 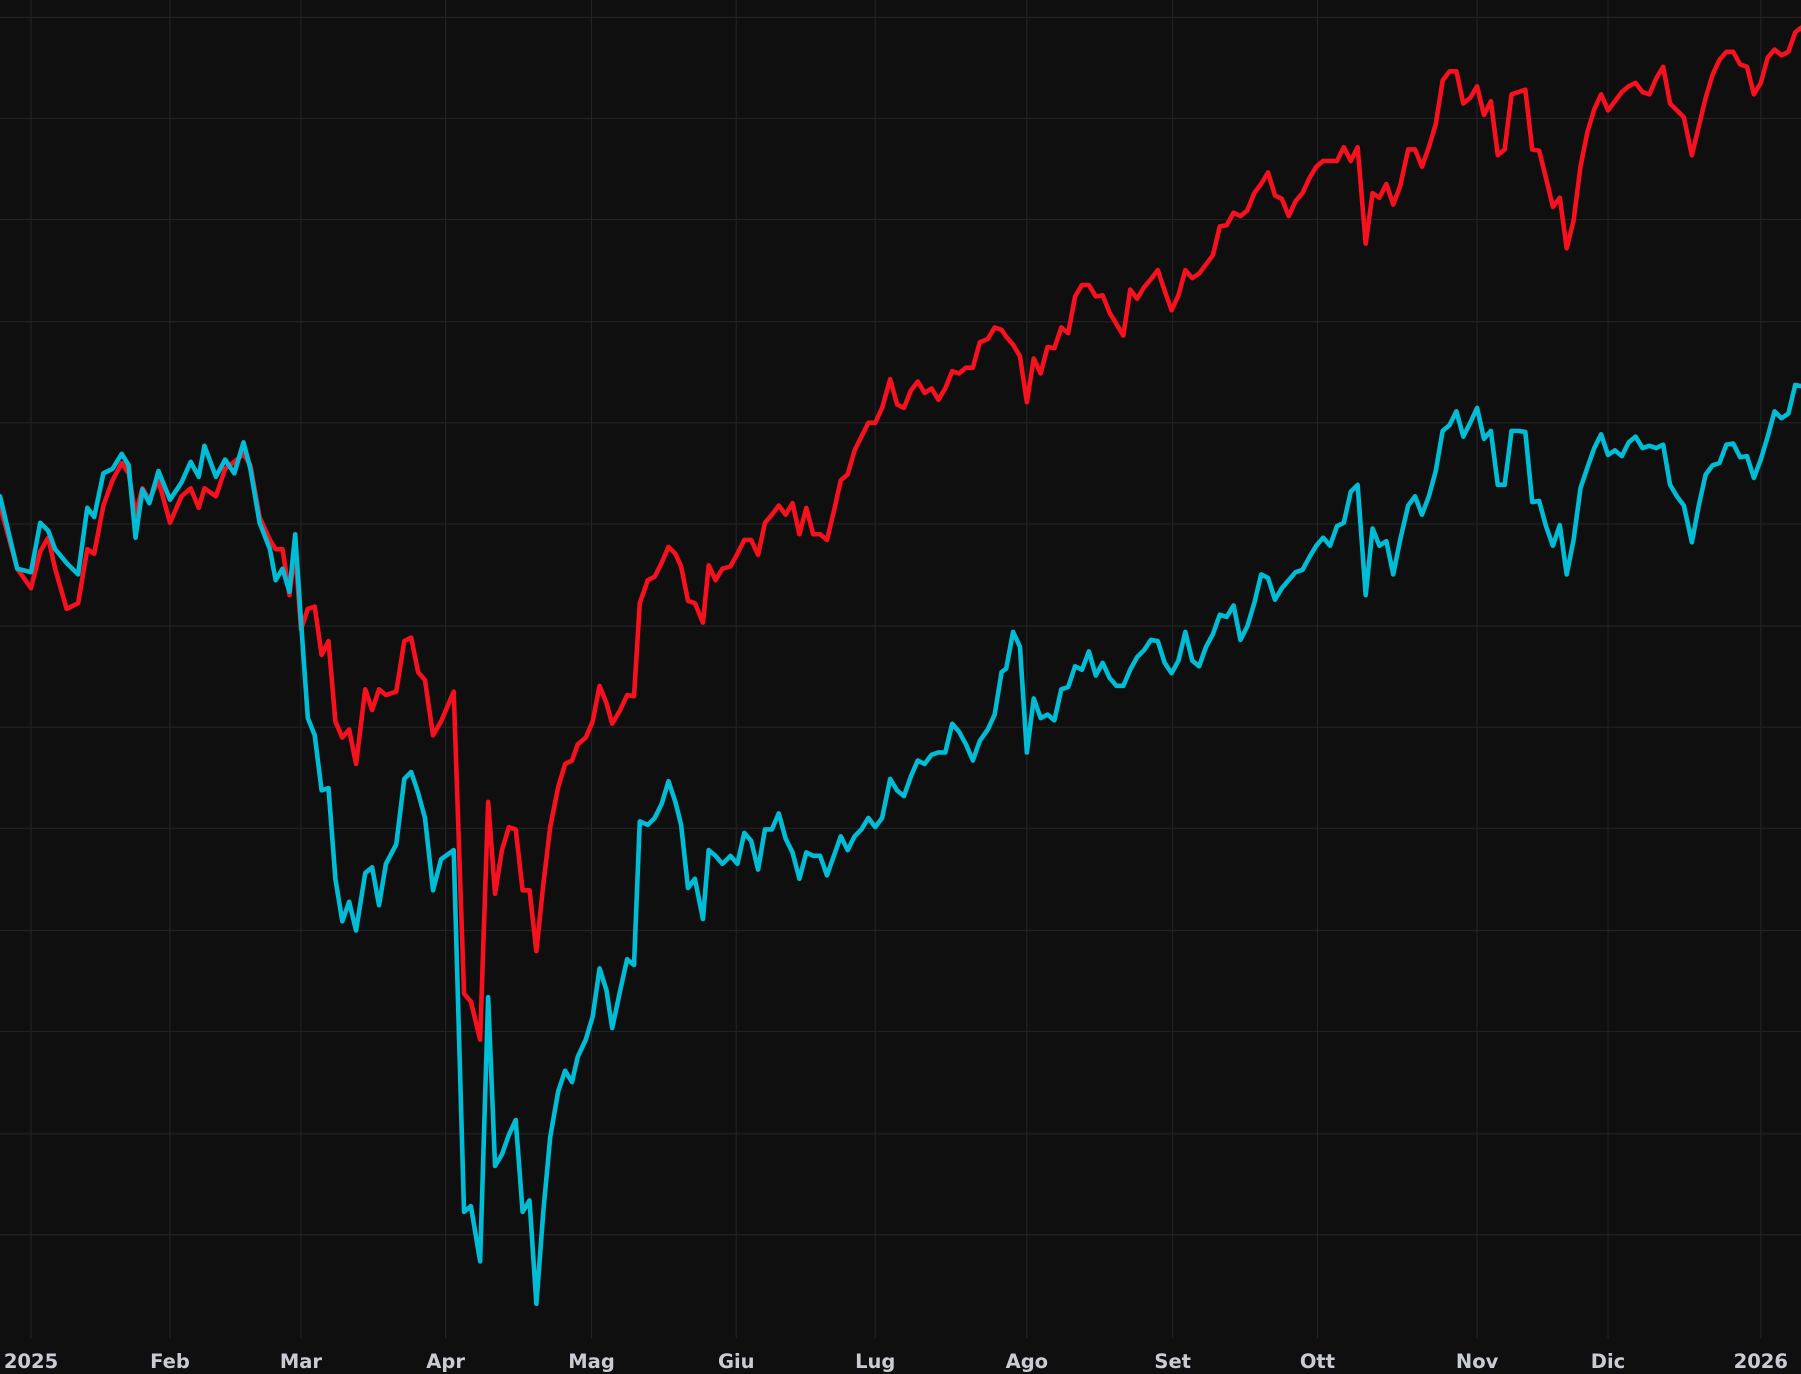 I want to click on x-tick-label: Set, so click(x=1172, y=1361).